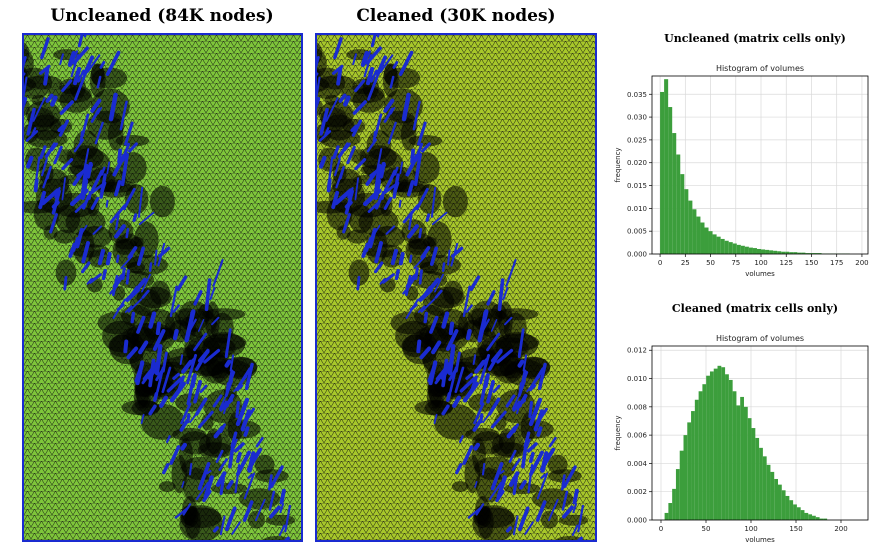  What do you see at coordinates (685, 263) in the screenshot?
I see `x-tick-label: 25` at bounding box center [685, 263].